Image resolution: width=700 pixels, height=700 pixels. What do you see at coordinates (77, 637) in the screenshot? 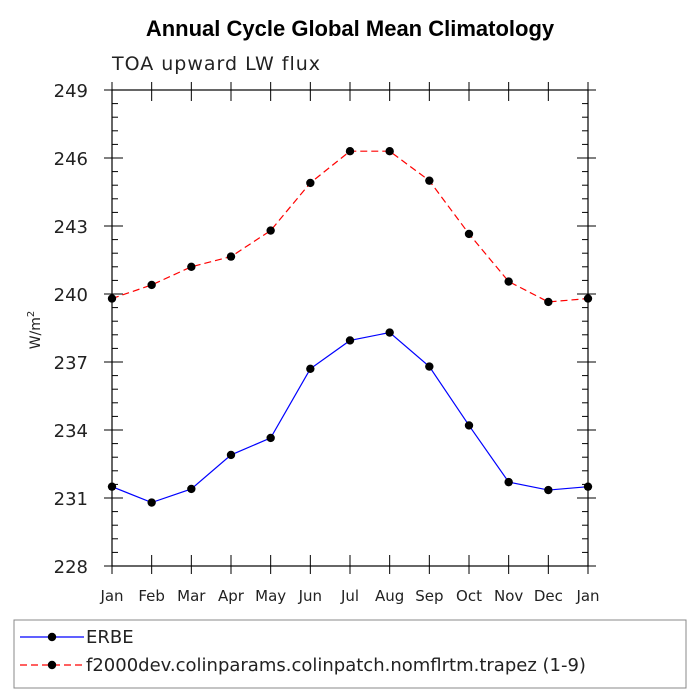
I see `legend-entry-0: ERBE` at bounding box center [77, 637].